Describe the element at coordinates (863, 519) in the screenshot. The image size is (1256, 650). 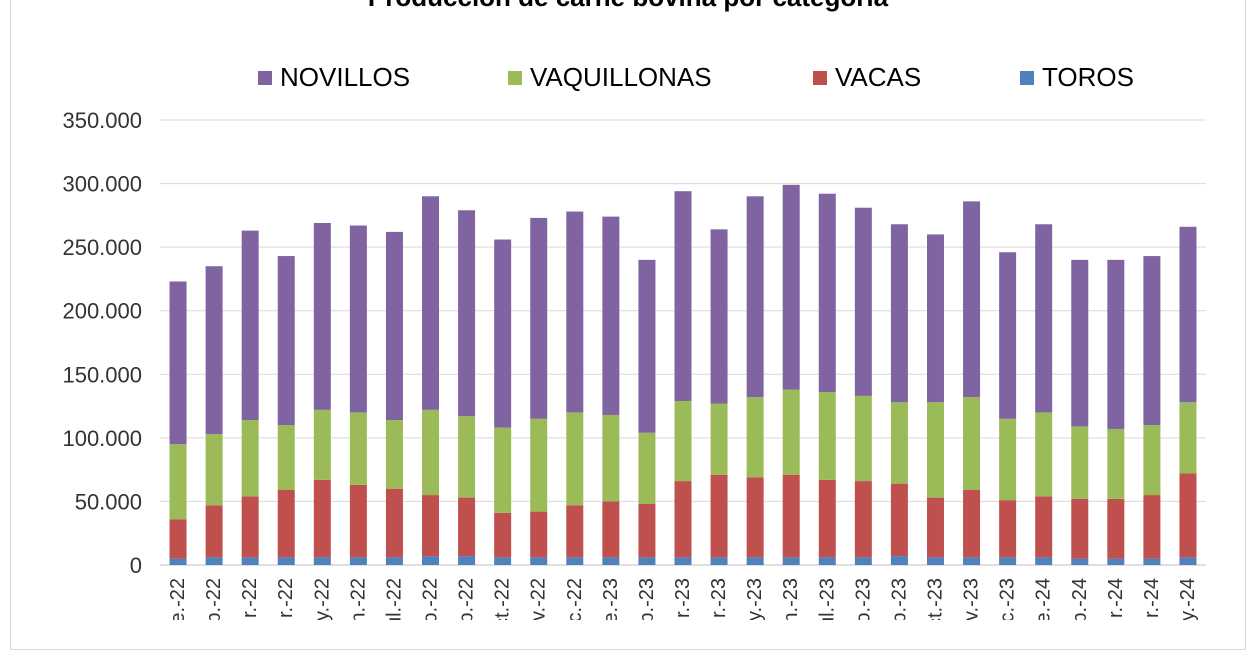
I see `bar-vacas-ago.-23` at that location.